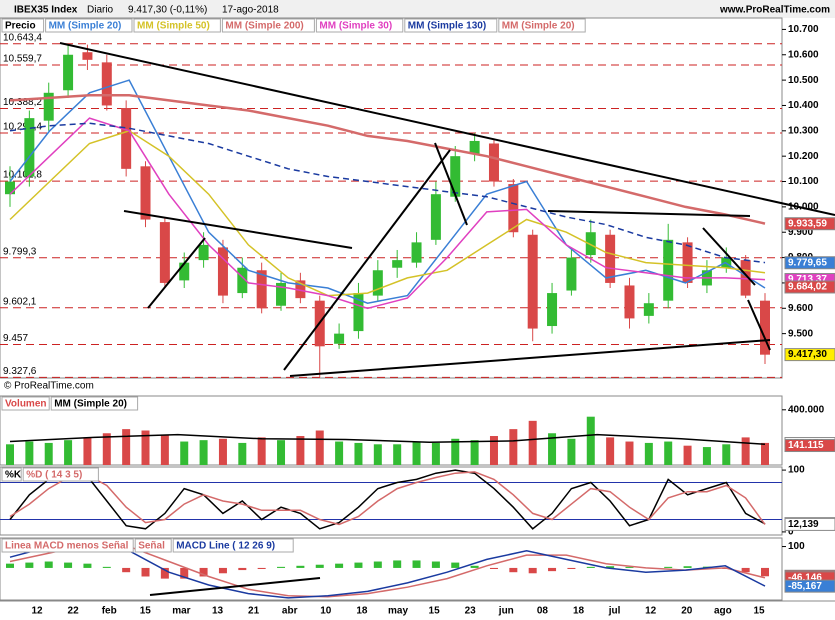 The height and width of the screenshot is (620, 835). What do you see at coordinates (22, 59) in the screenshot?
I see `level-label: 10.559,7` at bounding box center [22, 59].